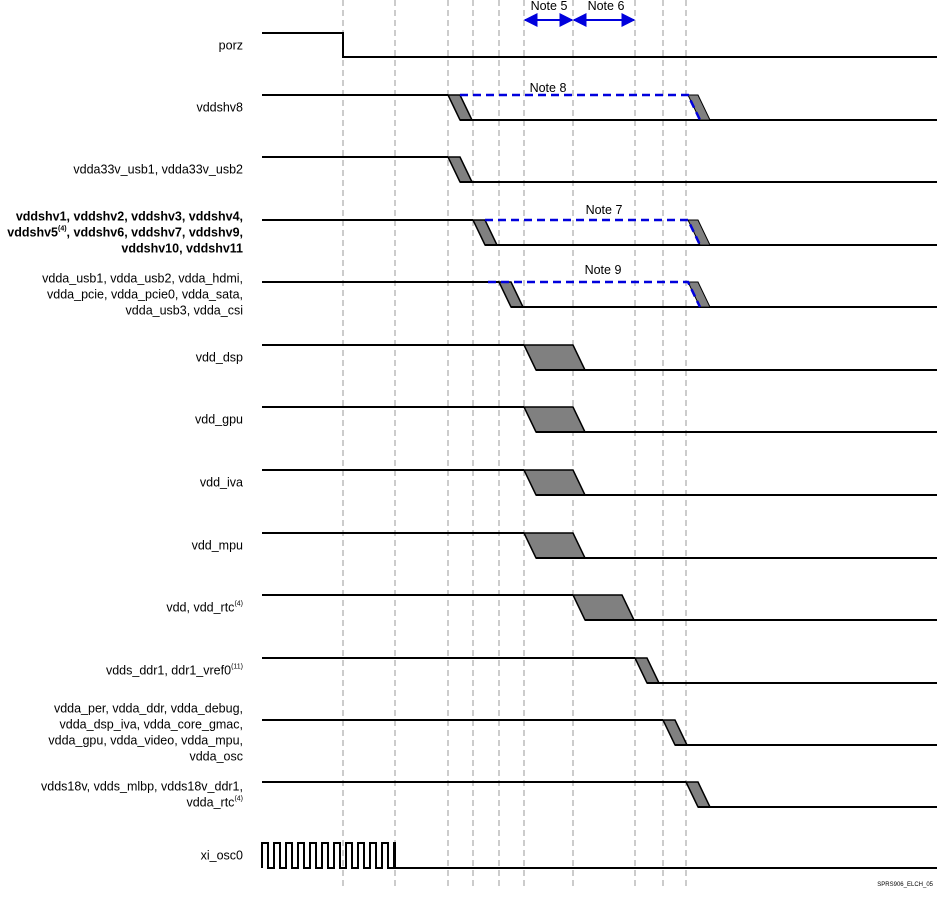 This screenshot has height=900, width=937. I want to click on label-text: vdda_per, vdda_ddr, vdda_debug,, so click(148, 709).